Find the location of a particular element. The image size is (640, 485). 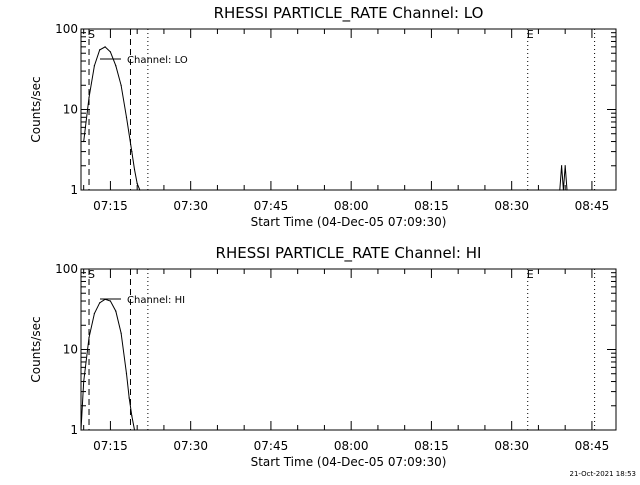

legend-label: Channel: LO is located at coordinates (157, 60).